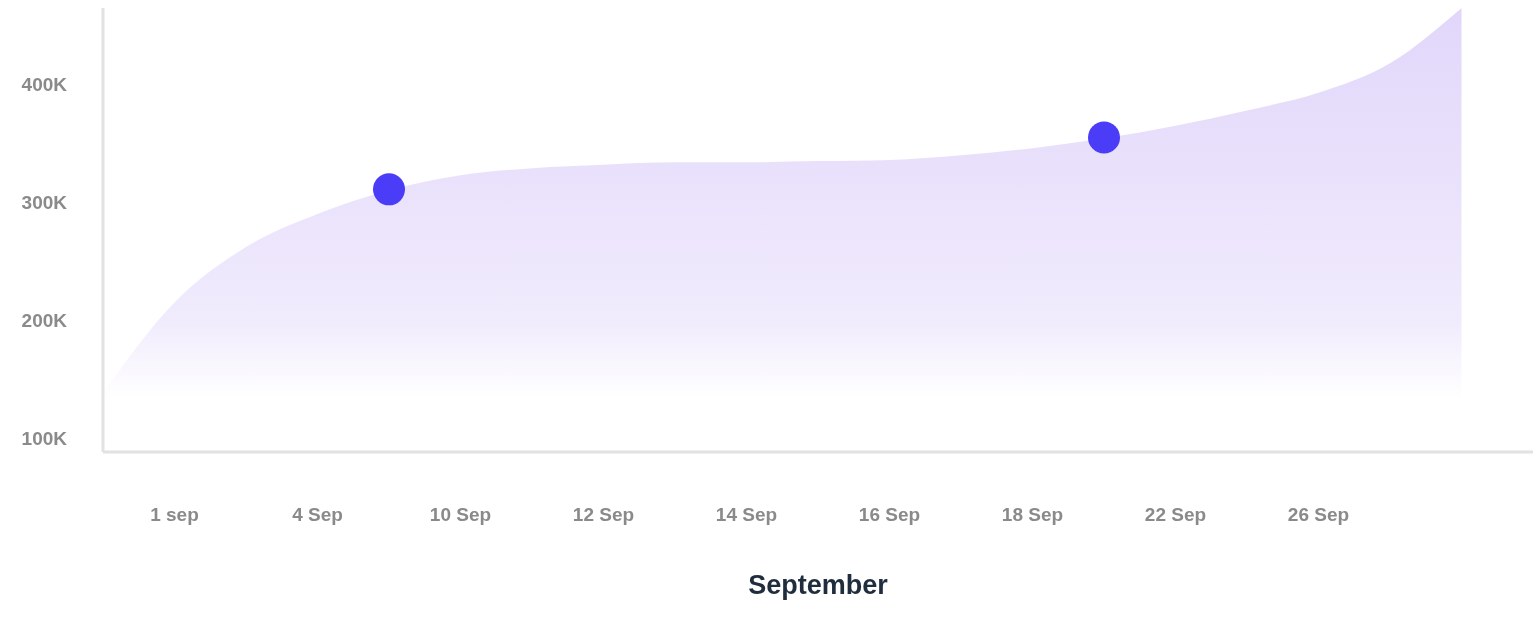 The width and height of the screenshot is (1537, 621). Describe the element at coordinates (603, 515) in the screenshot. I see `x-tick-label: 12 Sep` at that location.